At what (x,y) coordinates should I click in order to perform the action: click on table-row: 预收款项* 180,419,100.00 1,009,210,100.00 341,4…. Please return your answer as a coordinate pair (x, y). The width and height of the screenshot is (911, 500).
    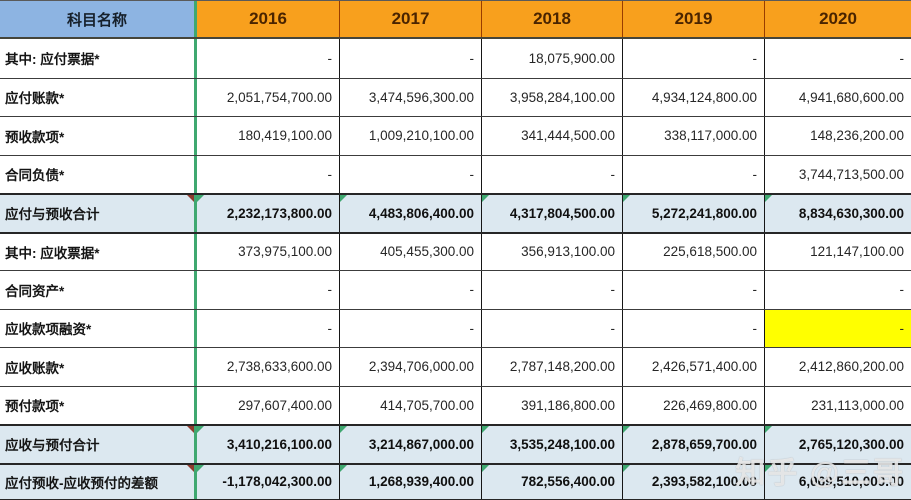
    Looking at the image, I should click on (455, 135).